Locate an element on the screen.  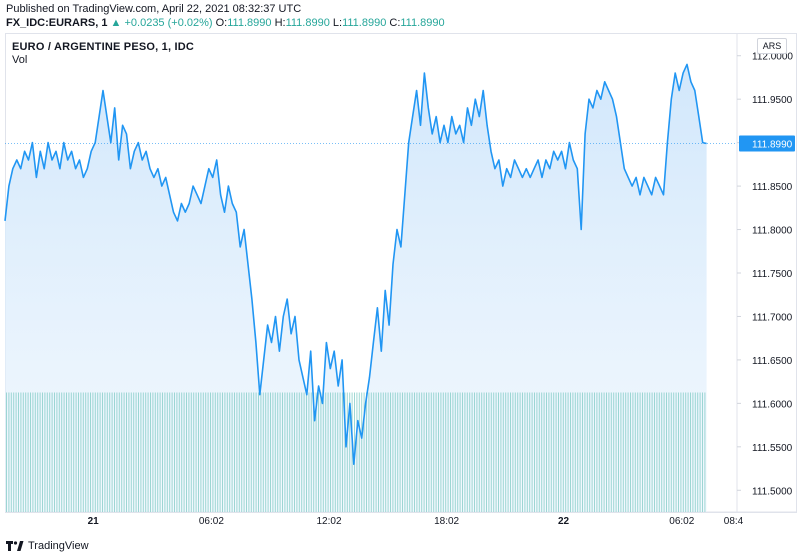
x-tick-label: 08:4 is located at coordinates (734, 521).